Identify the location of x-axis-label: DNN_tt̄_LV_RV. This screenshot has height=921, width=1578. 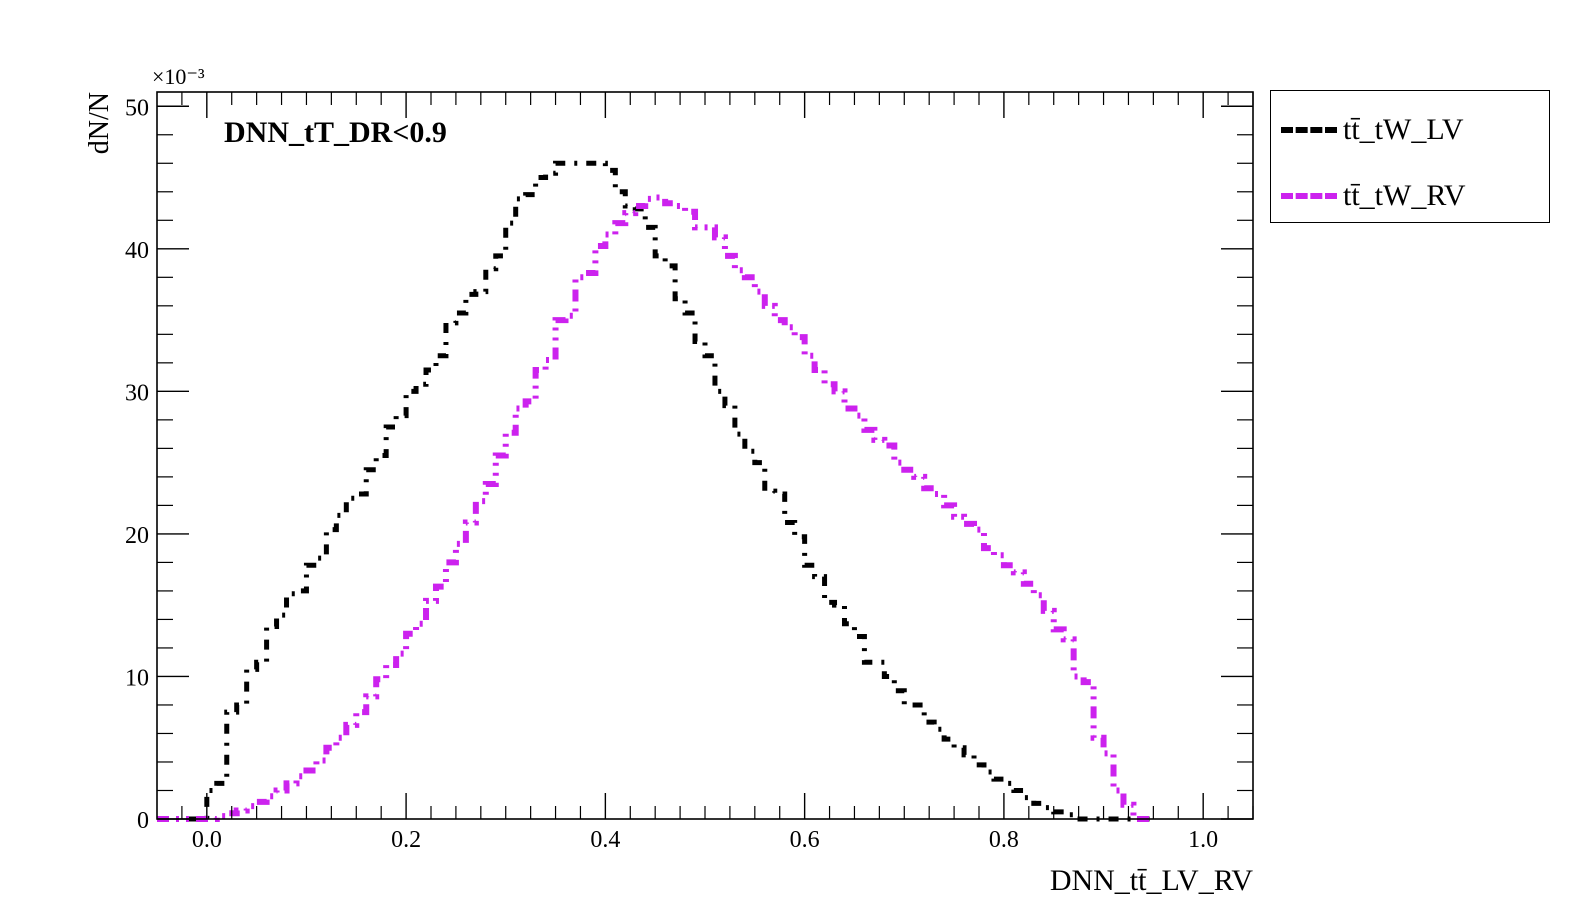
(1152, 880).